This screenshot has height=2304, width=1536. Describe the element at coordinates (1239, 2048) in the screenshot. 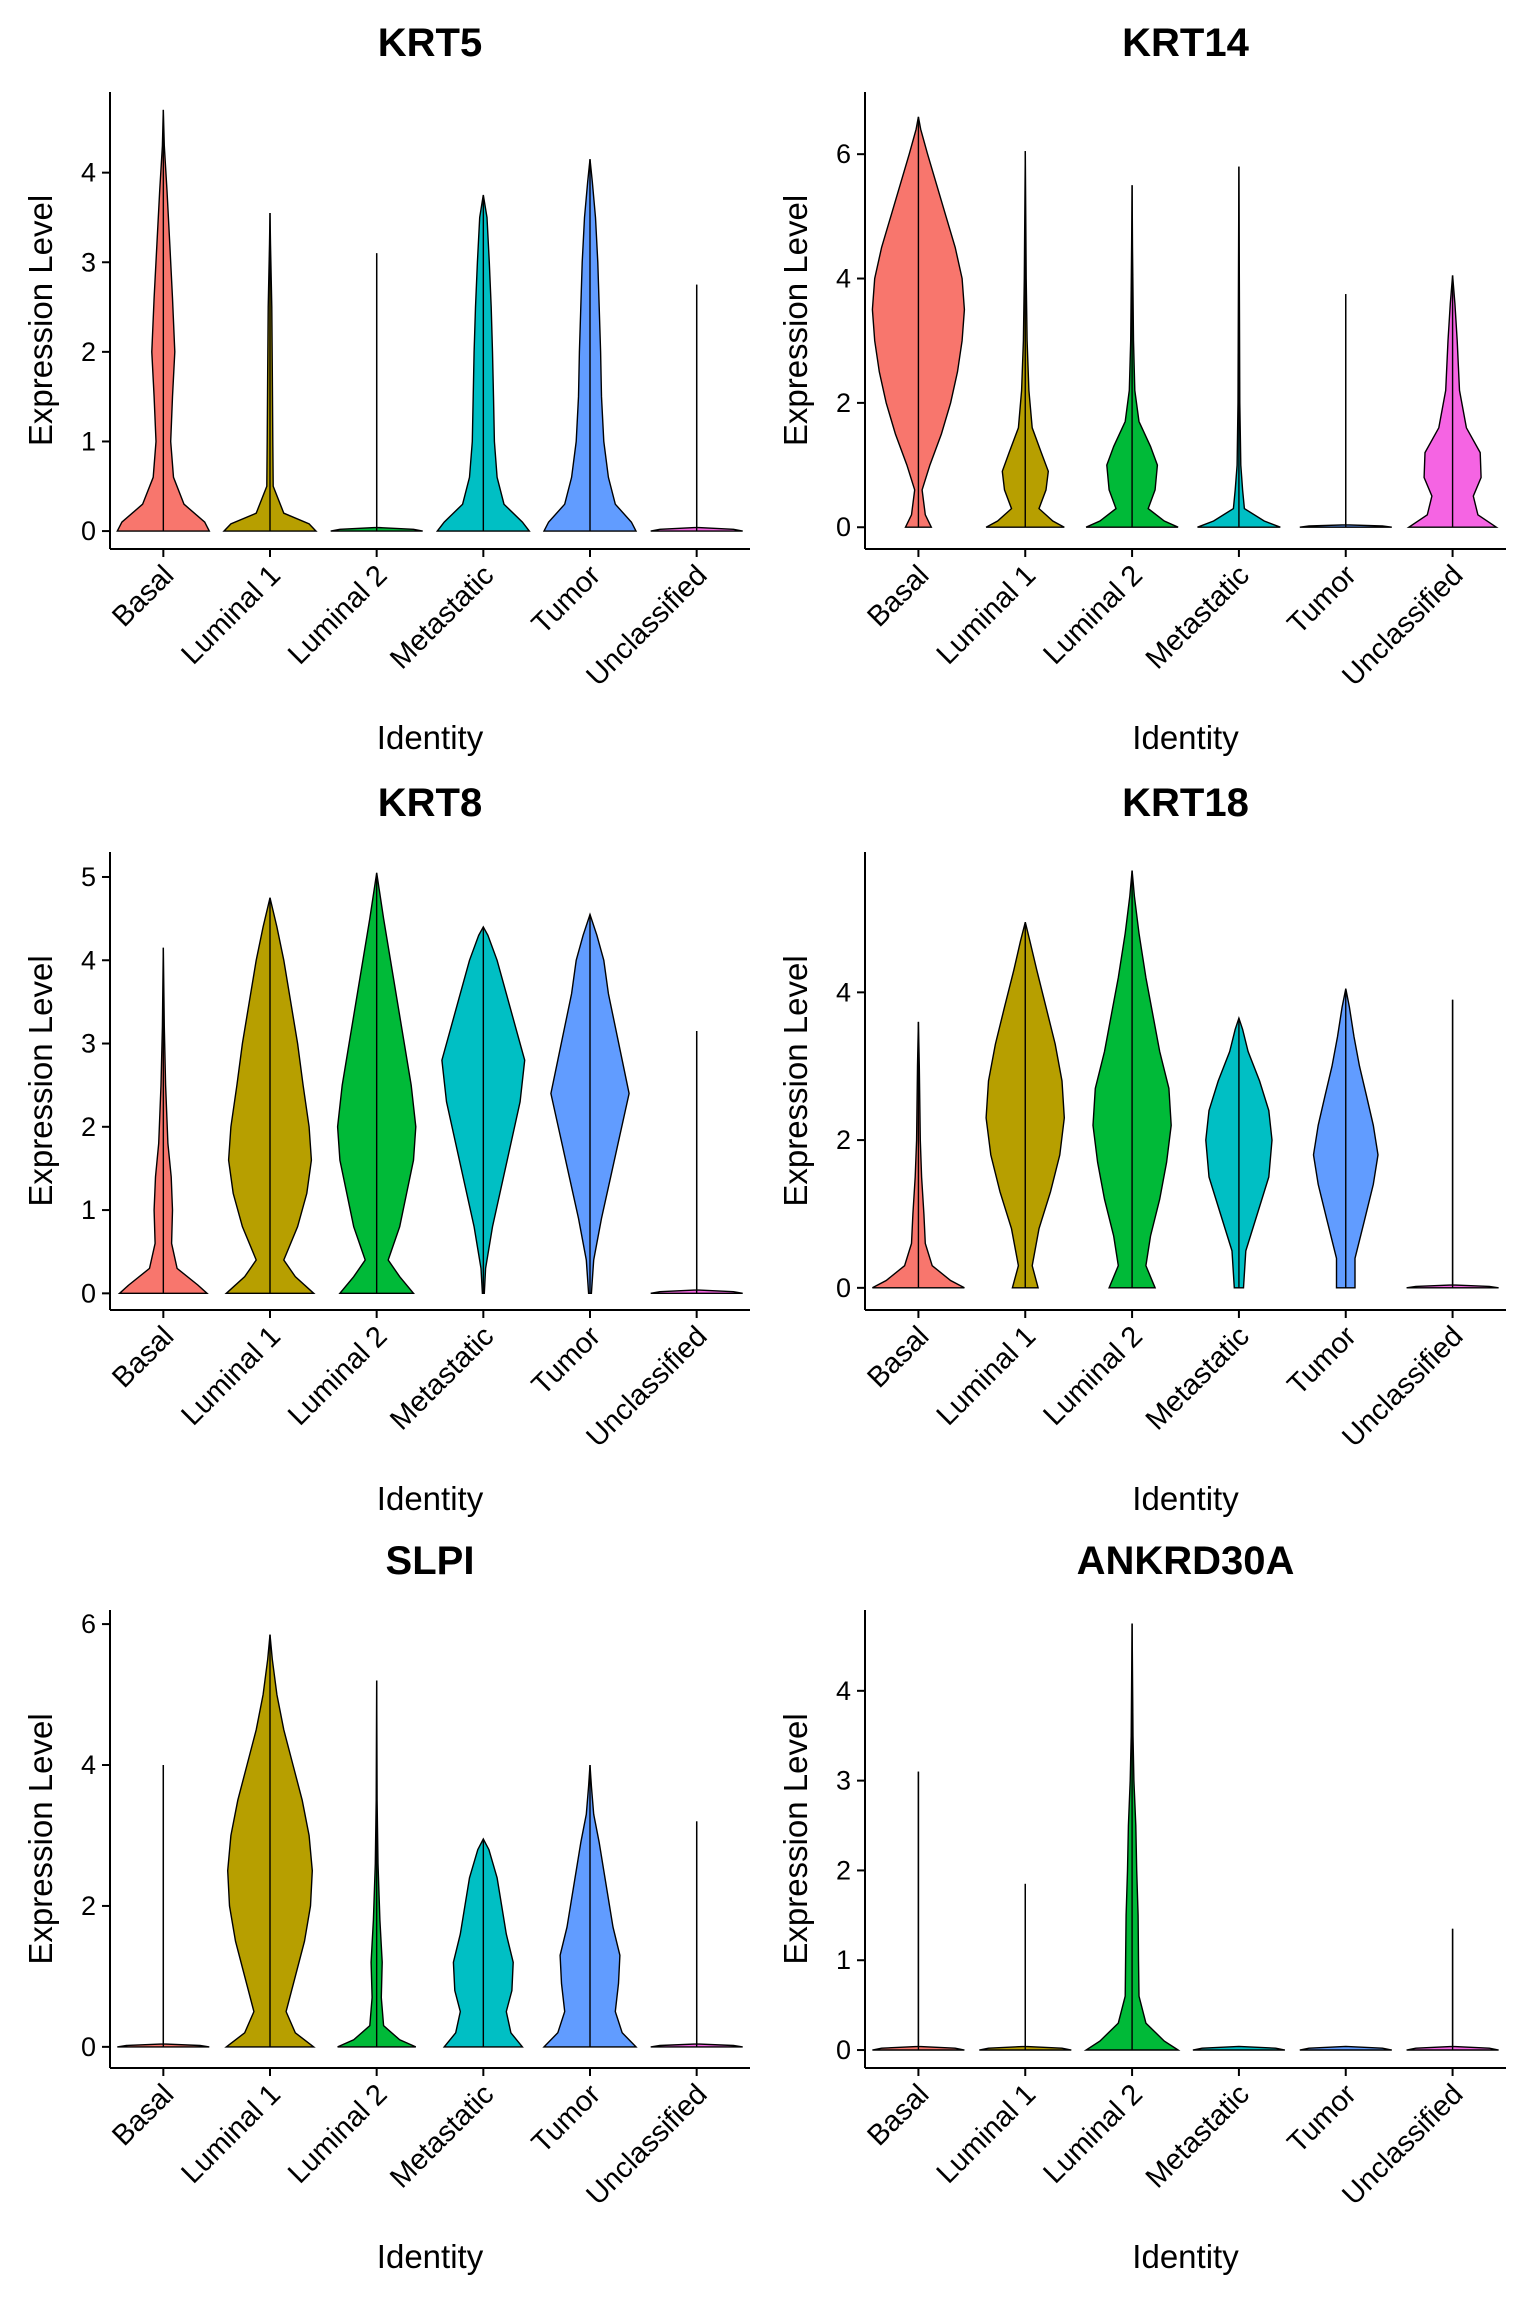

I see `violin-metastatic` at that location.